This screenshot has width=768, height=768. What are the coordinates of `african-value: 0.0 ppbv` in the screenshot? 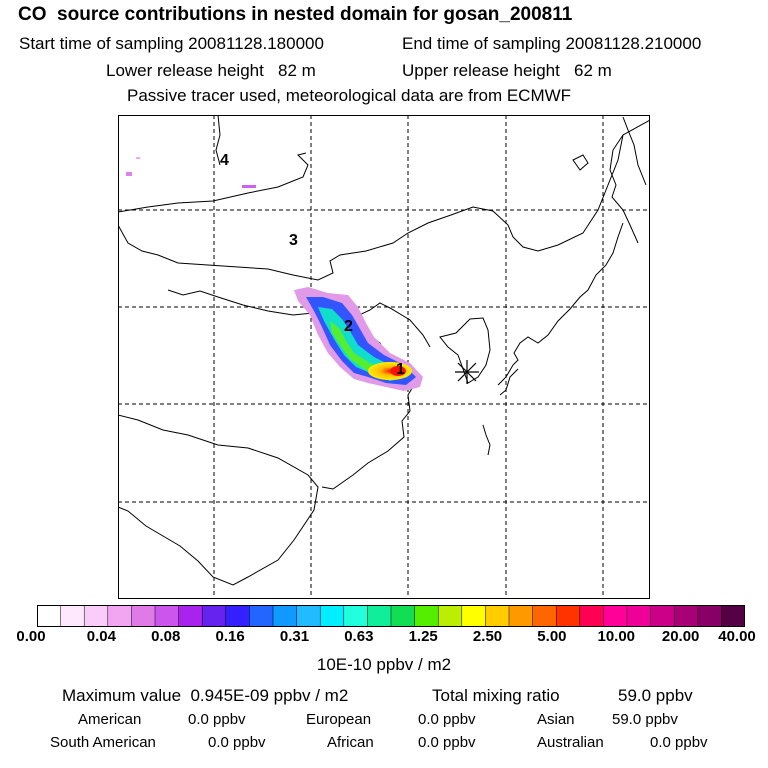 It's located at (447, 742).